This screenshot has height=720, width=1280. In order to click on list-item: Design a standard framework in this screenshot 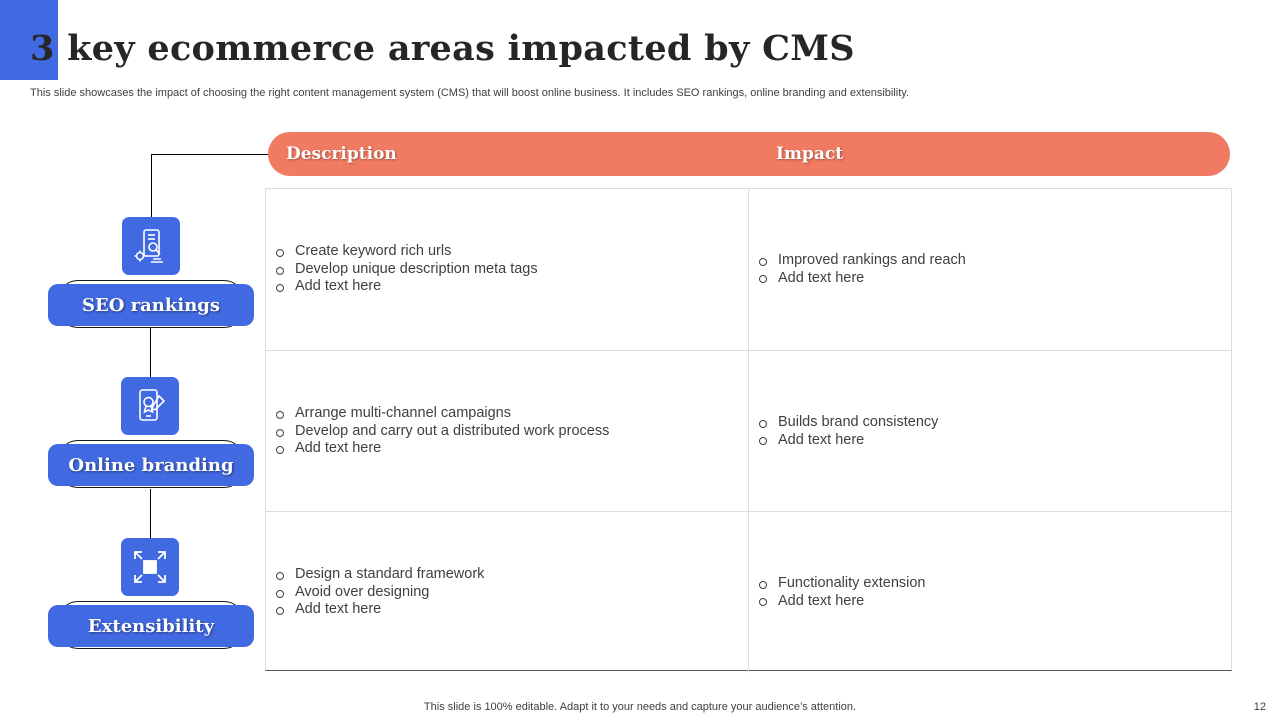, I will do `click(512, 575)`.